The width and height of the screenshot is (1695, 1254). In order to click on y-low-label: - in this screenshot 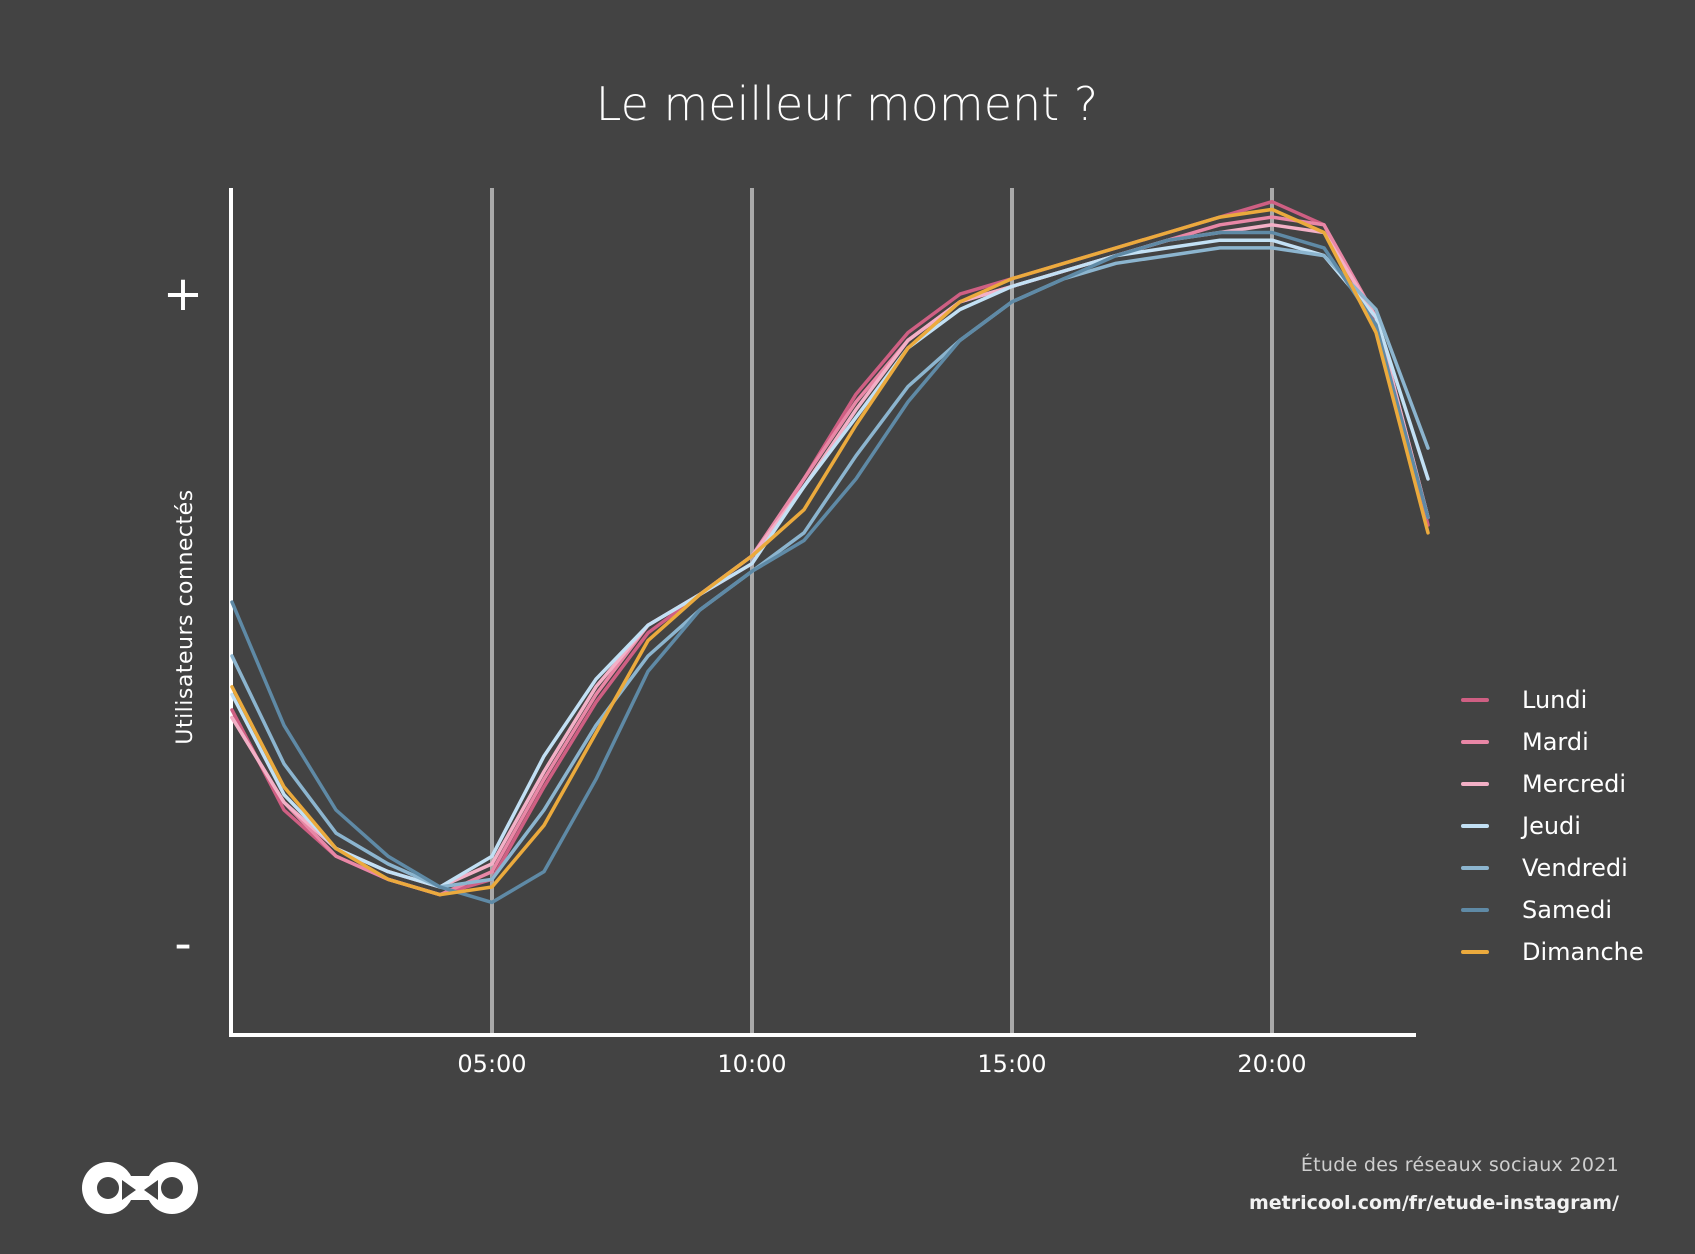, I will do `click(182, 944)`.